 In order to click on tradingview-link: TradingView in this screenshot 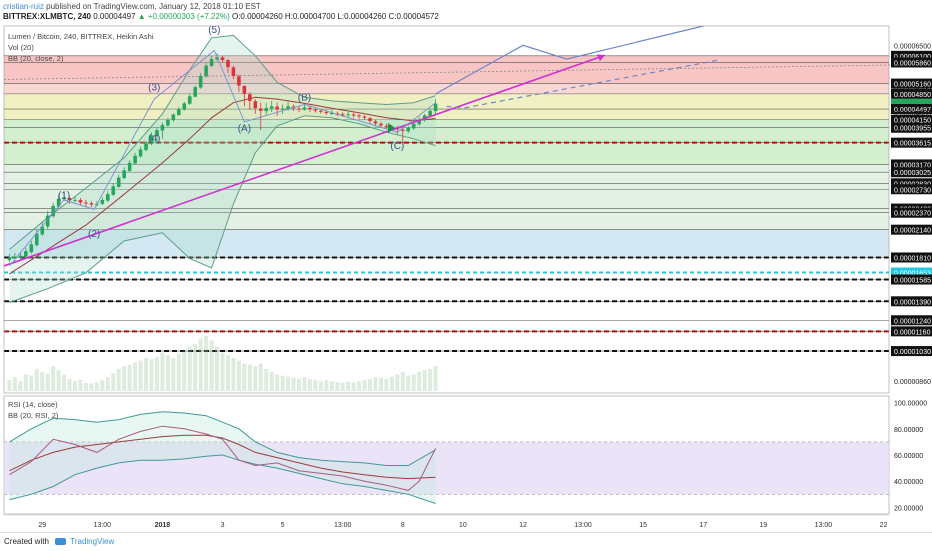, I will do `click(92, 541)`.